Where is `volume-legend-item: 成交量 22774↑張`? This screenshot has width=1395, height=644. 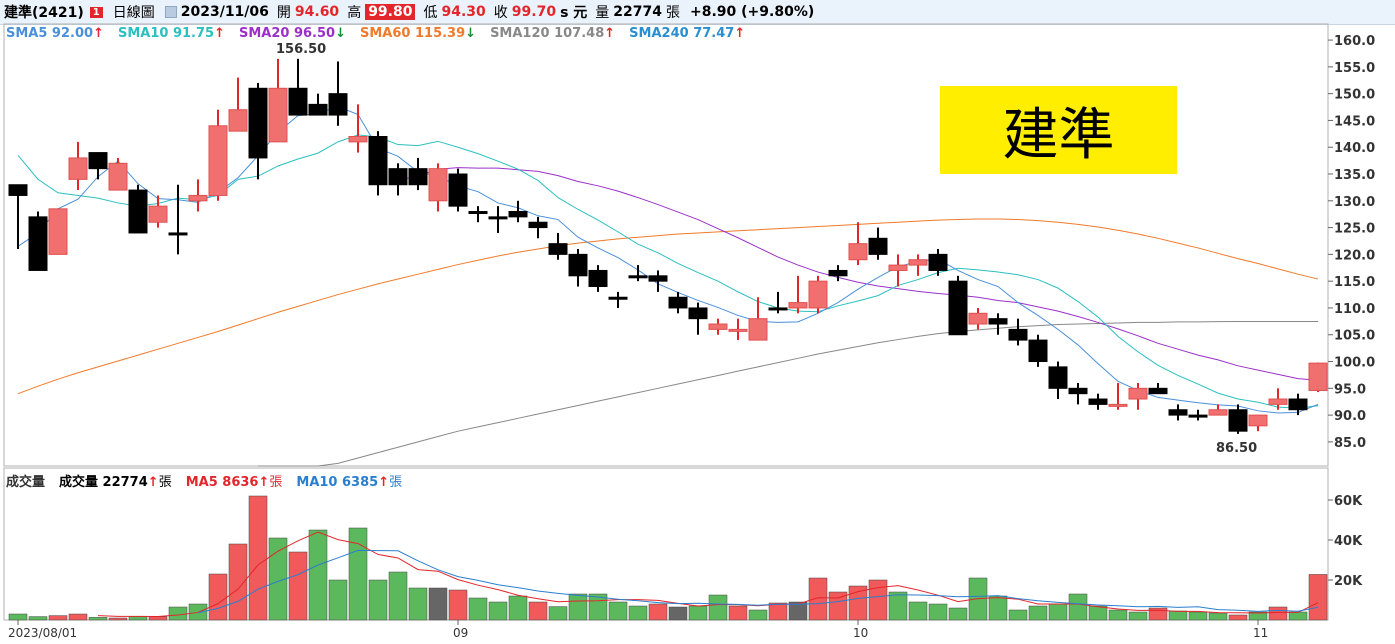
volume-legend-item: 成交量 22774↑張 is located at coordinates (115, 482).